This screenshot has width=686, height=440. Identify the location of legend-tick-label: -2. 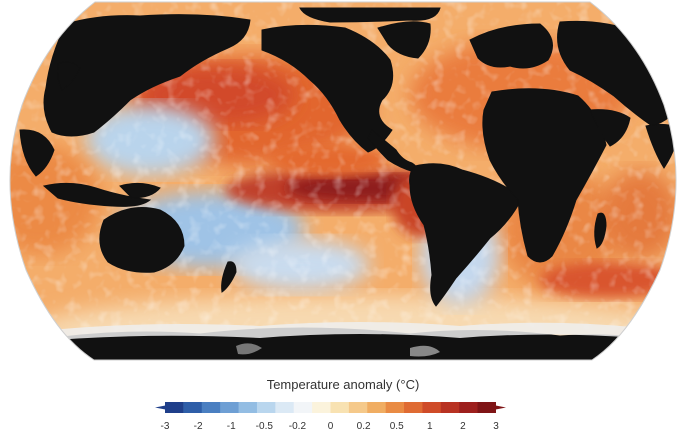
(198, 426).